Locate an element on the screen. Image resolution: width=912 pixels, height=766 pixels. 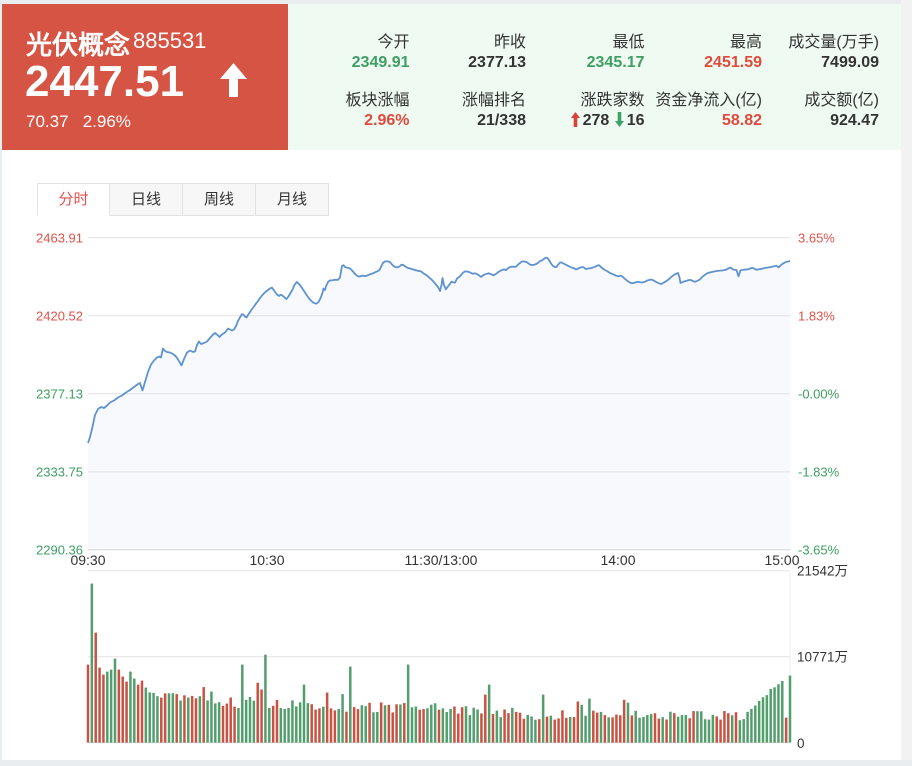
svg-text: 2290.36 is located at coordinates (59, 550).